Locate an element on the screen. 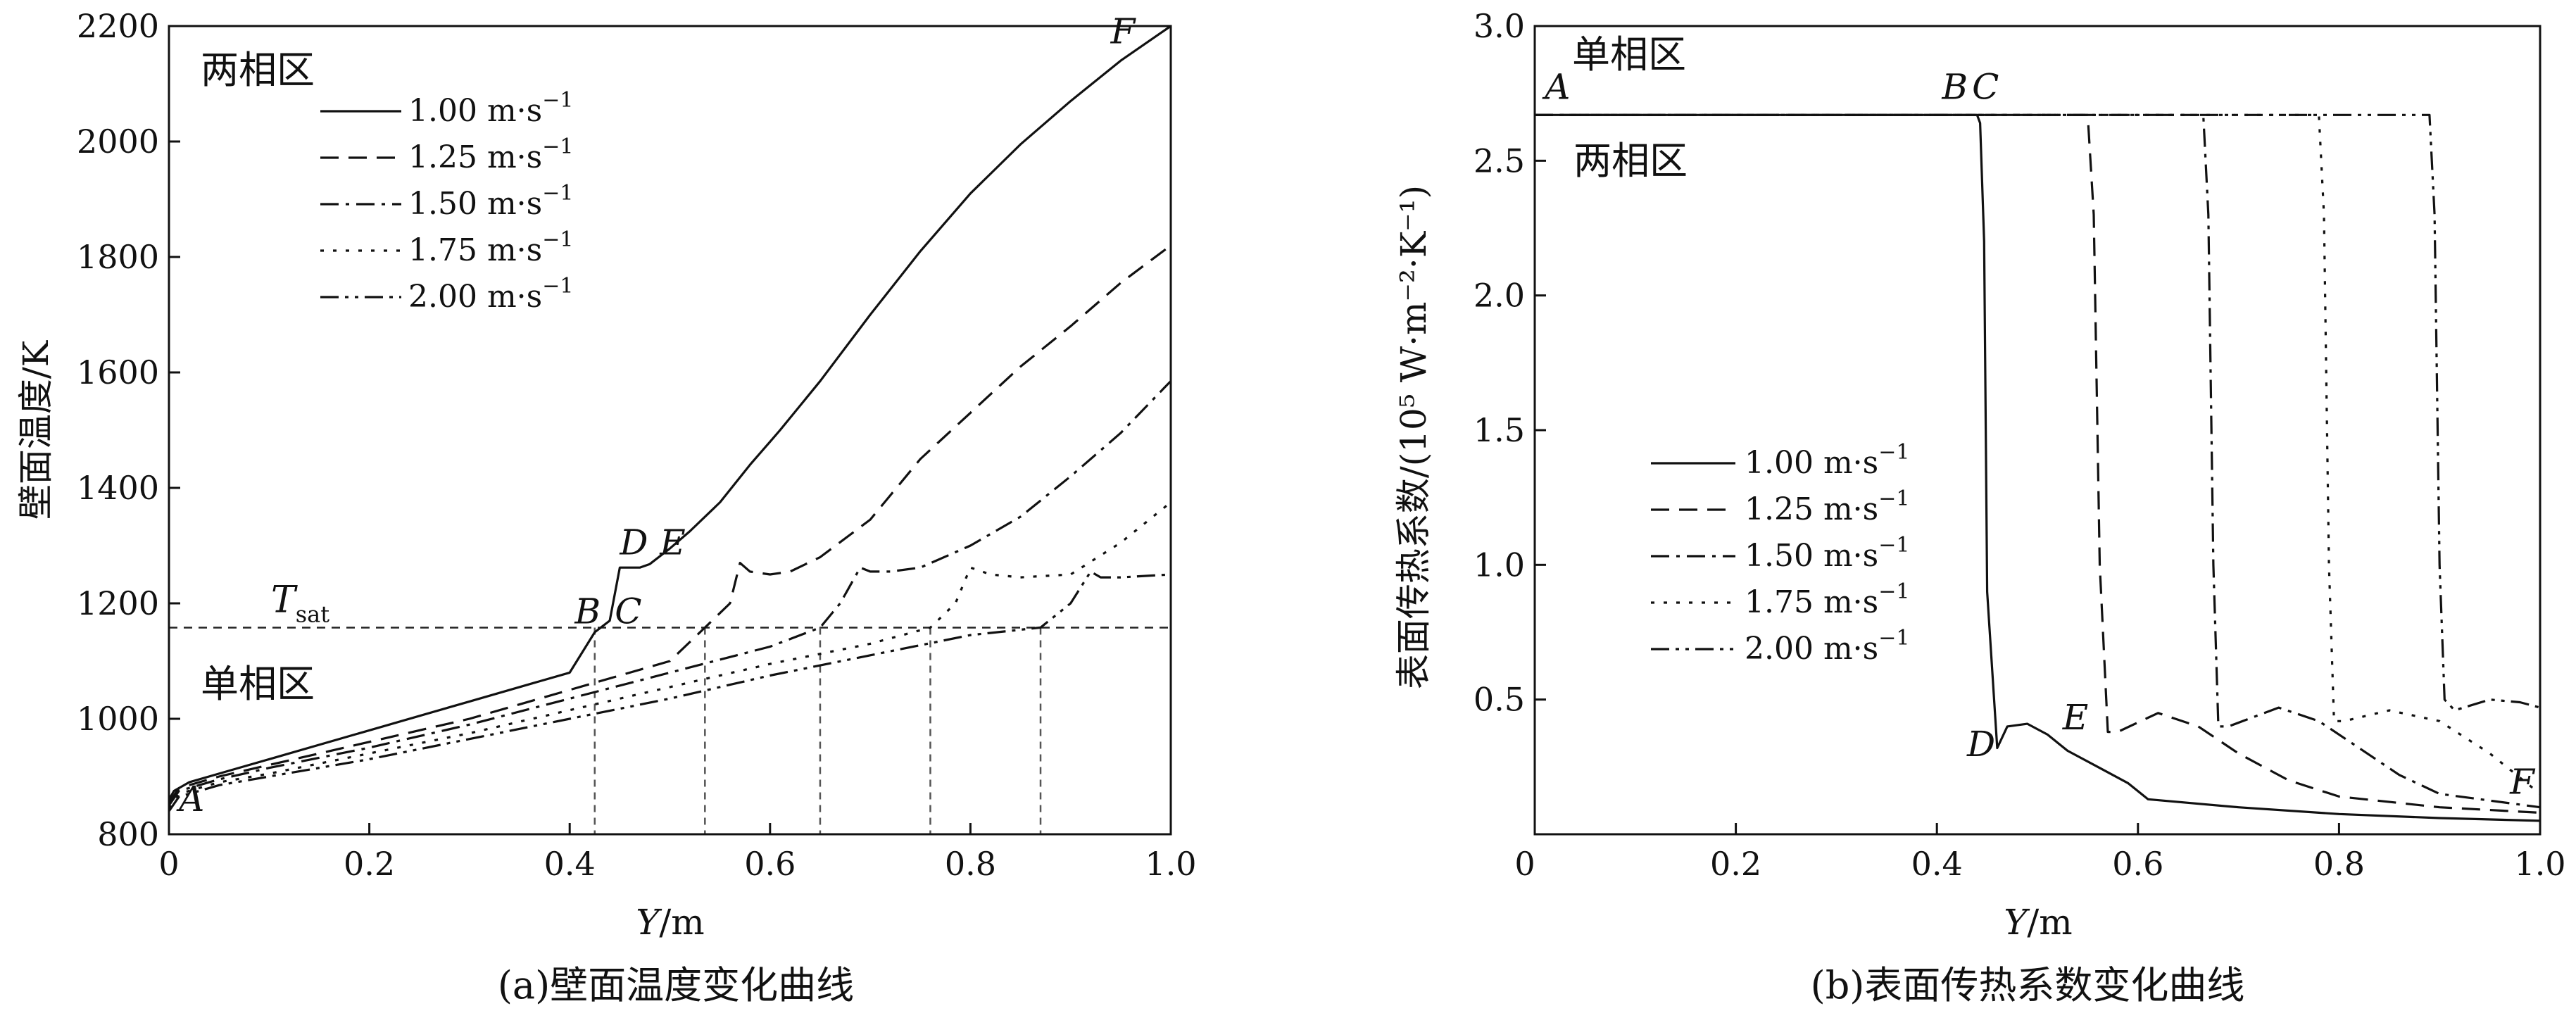  y-tick-label: 3.0 is located at coordinates (1499, 26).